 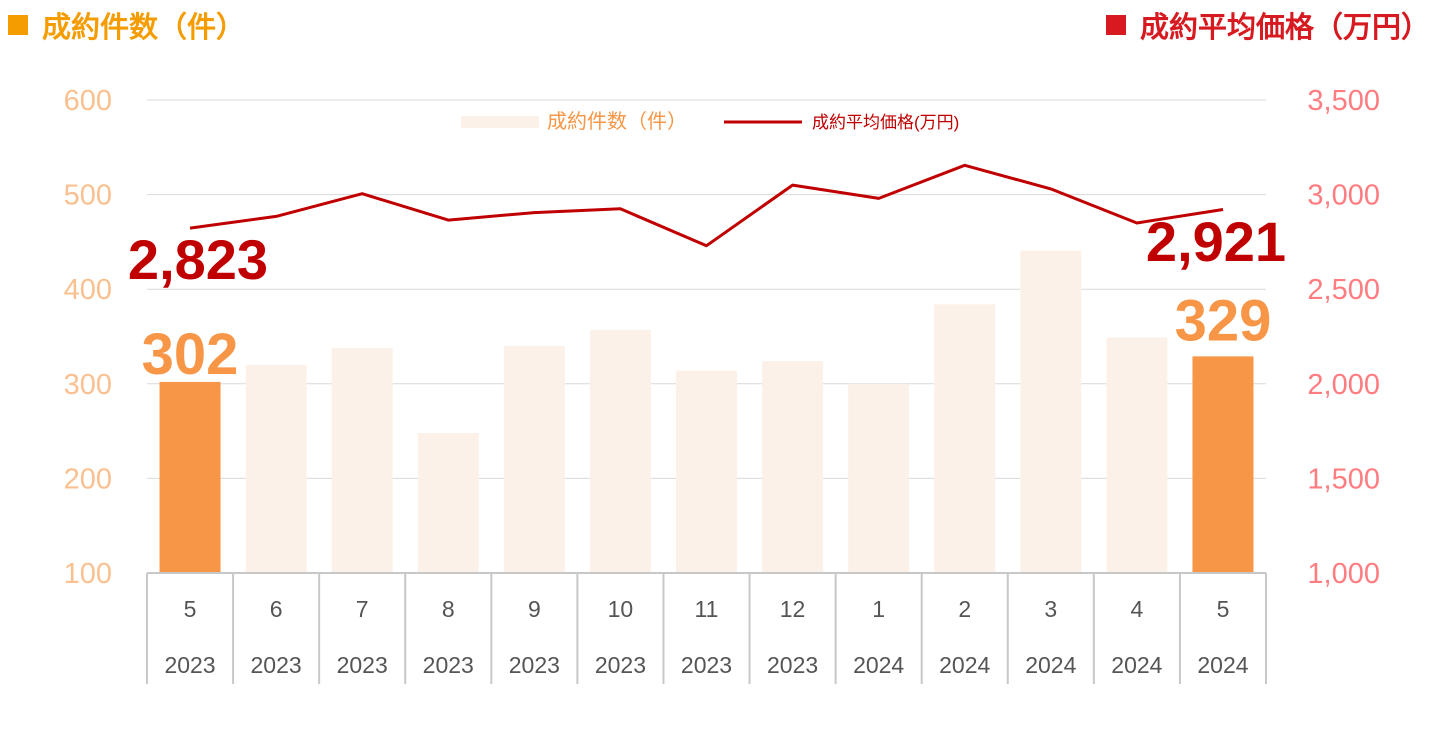 I want to click on category-month-label: 10, so click(x=621, y=609).